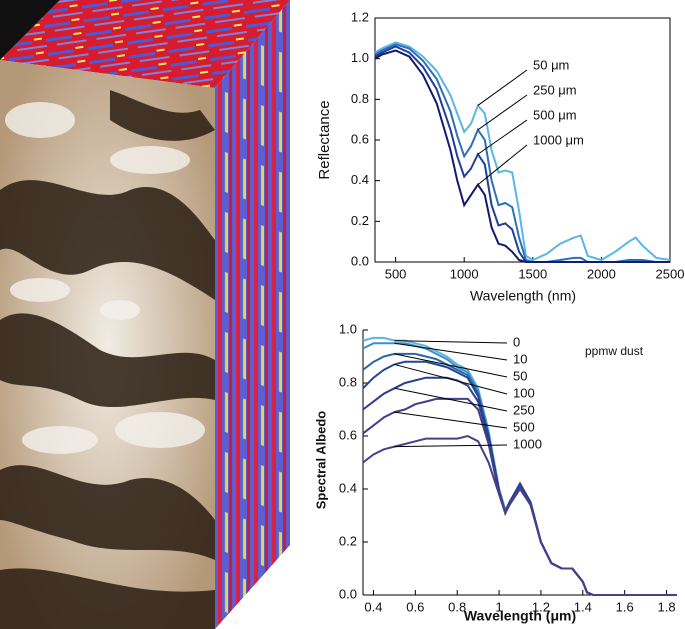 Image resolution: width=685 pixels, height=629 pixels. What do you see at coordinates (457, 606) in the screenshot?
I see `x-tick-label: 0.8` at bounding box center [457, 606].